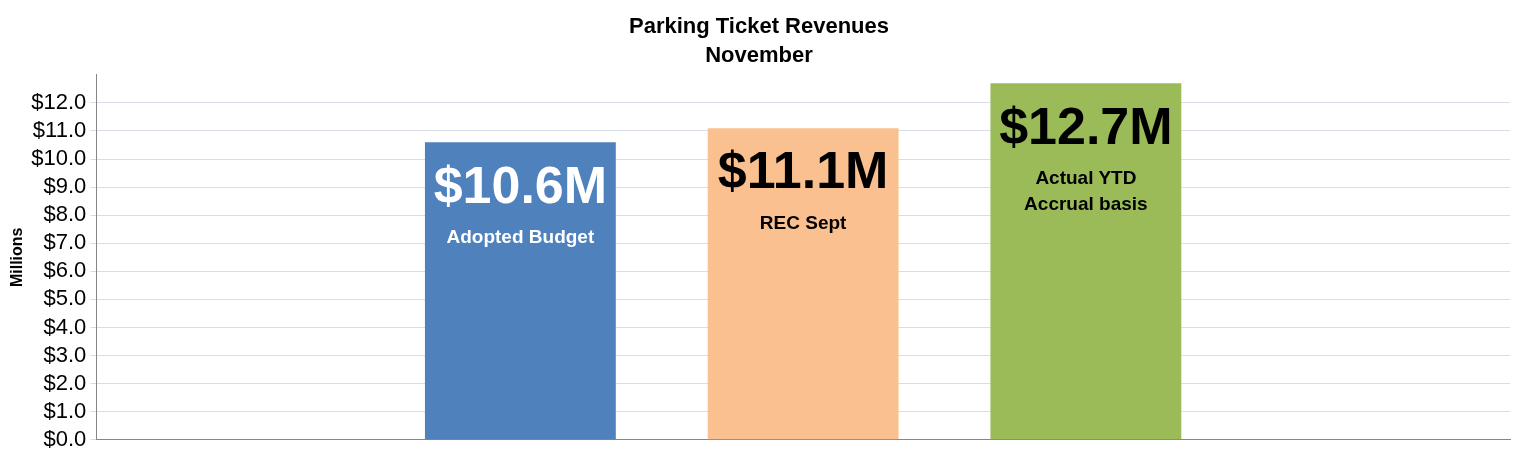  What do you see at coordinates (65, 186) in the screenshot?
I see `y-tick-label: $9.0` at bounding box center [65, 186].